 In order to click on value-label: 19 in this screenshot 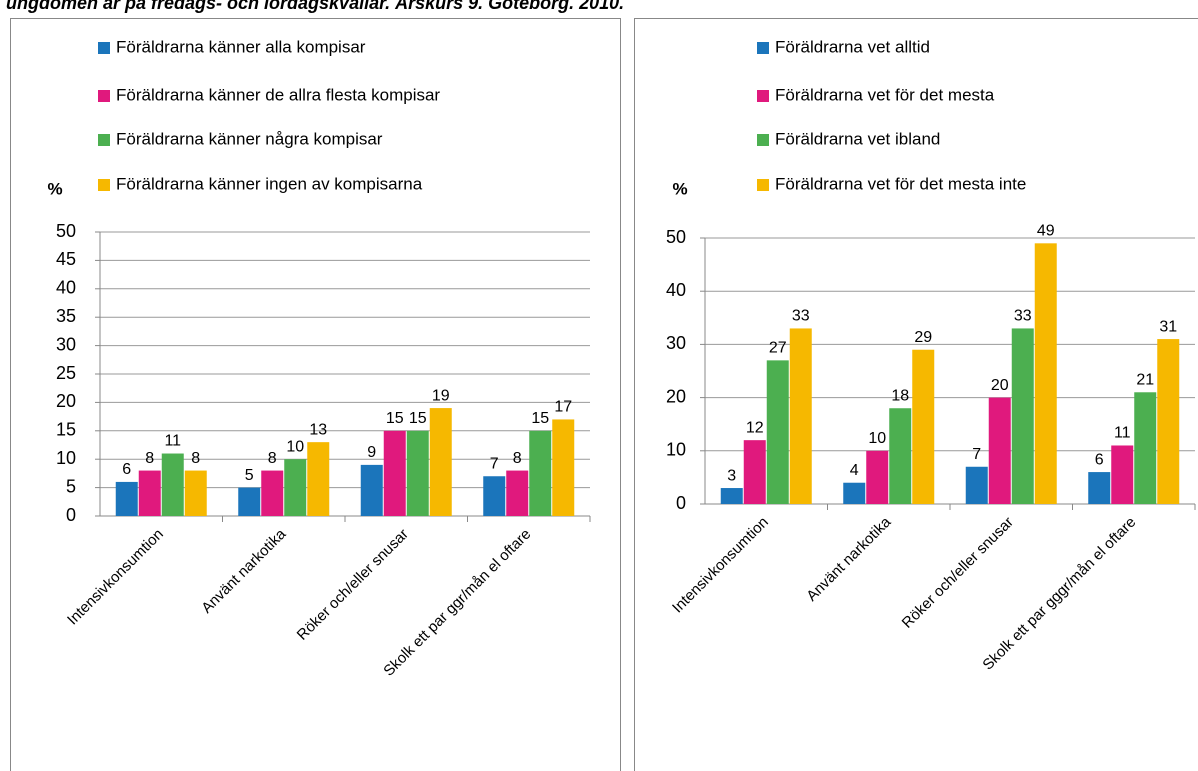, I will do `click(441, 395)`.